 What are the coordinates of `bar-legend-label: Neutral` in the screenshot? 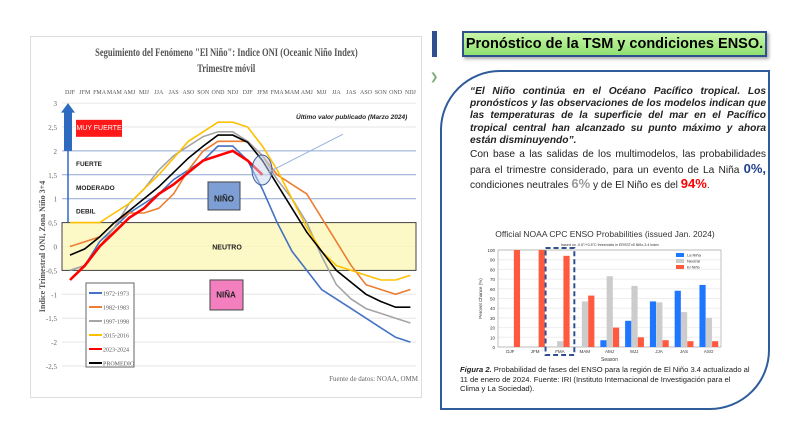 It's located at (693, 261).